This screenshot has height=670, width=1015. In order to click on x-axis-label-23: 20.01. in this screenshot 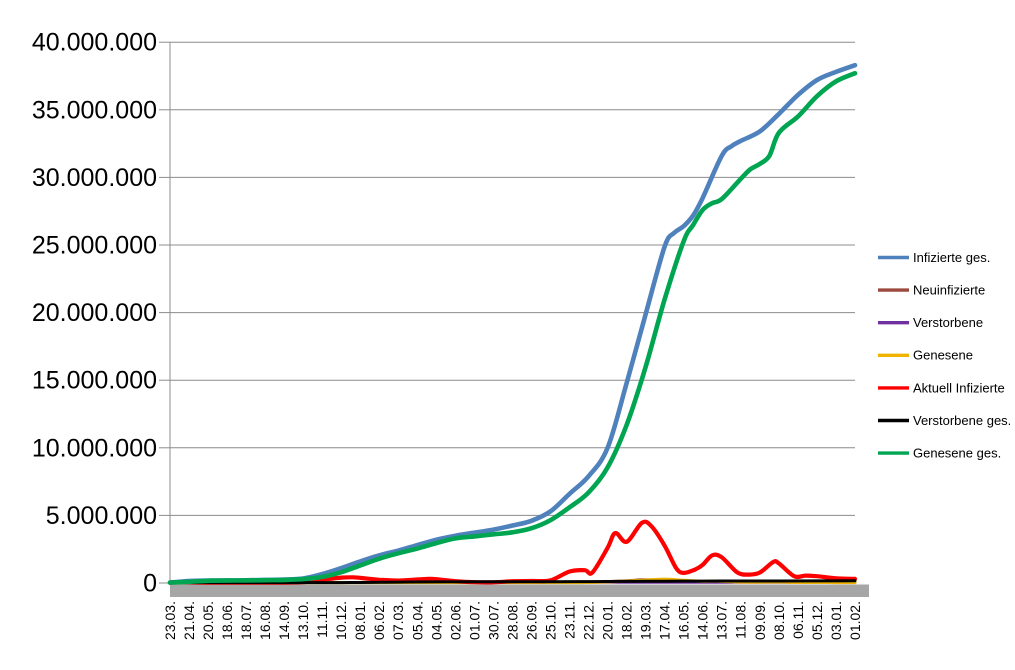, I will do `click(608, 620)`.